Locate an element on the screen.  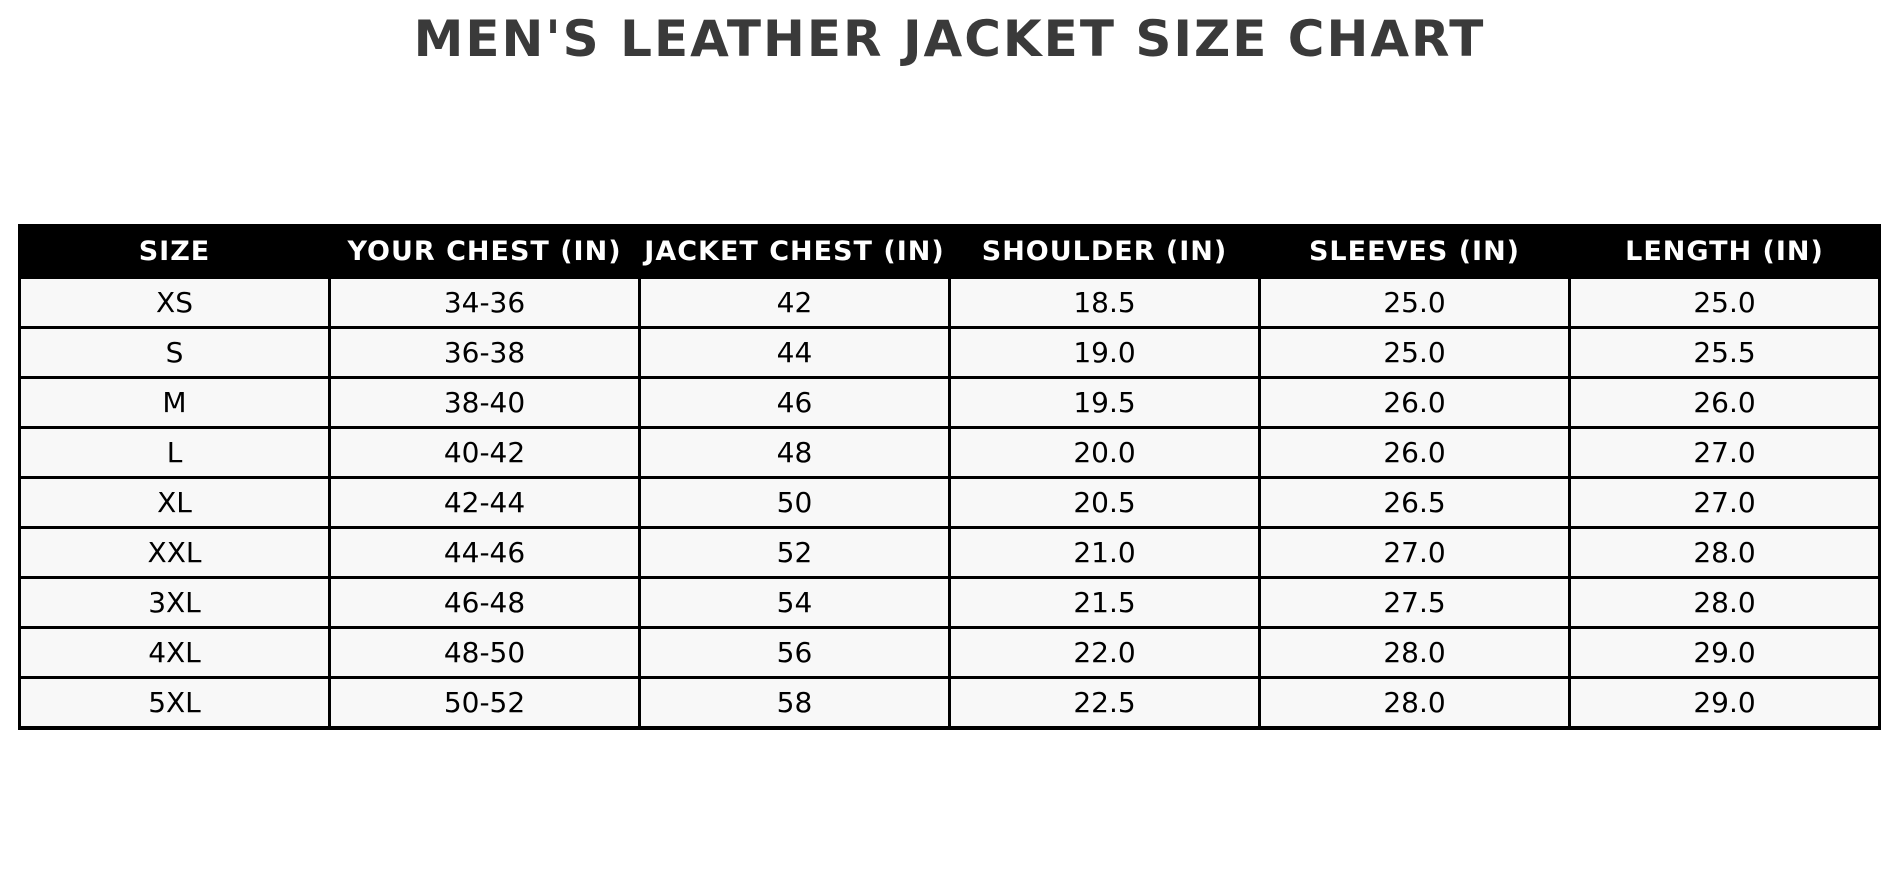
table-row: L 40-42 48 20.0 26.0 27.0 is located at coordinates (949, 452).